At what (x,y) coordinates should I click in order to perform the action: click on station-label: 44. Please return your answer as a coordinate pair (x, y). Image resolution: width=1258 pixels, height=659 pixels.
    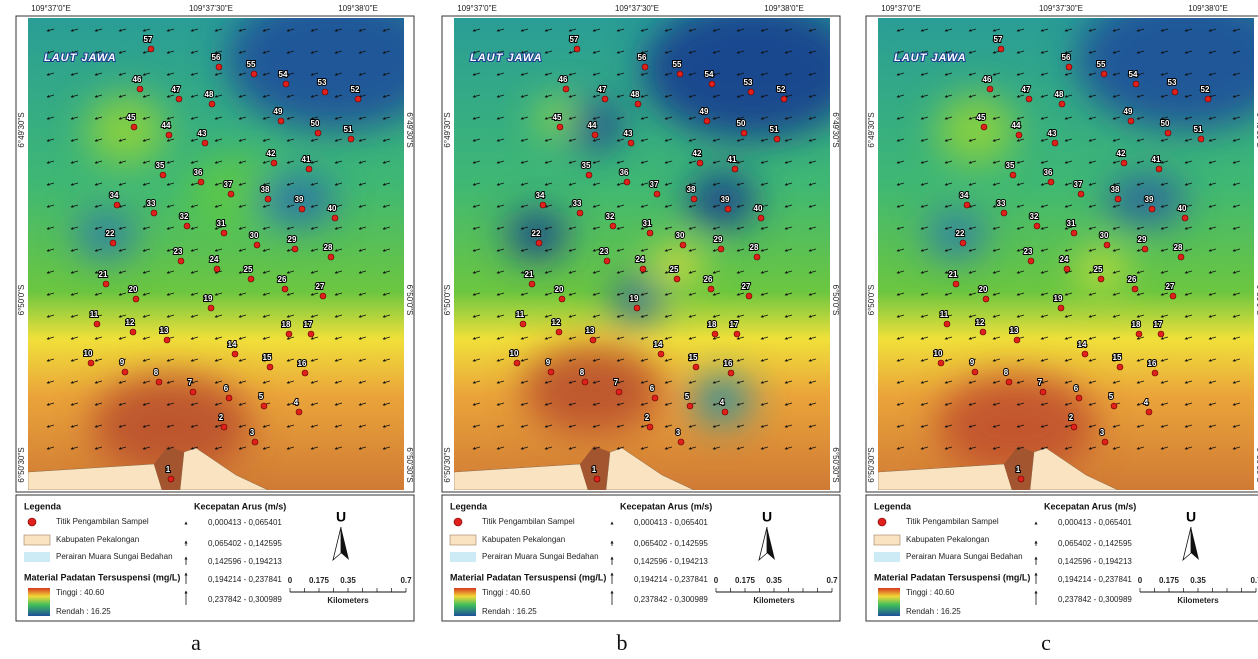
    Looking at the image, I should click on (1016, 125).